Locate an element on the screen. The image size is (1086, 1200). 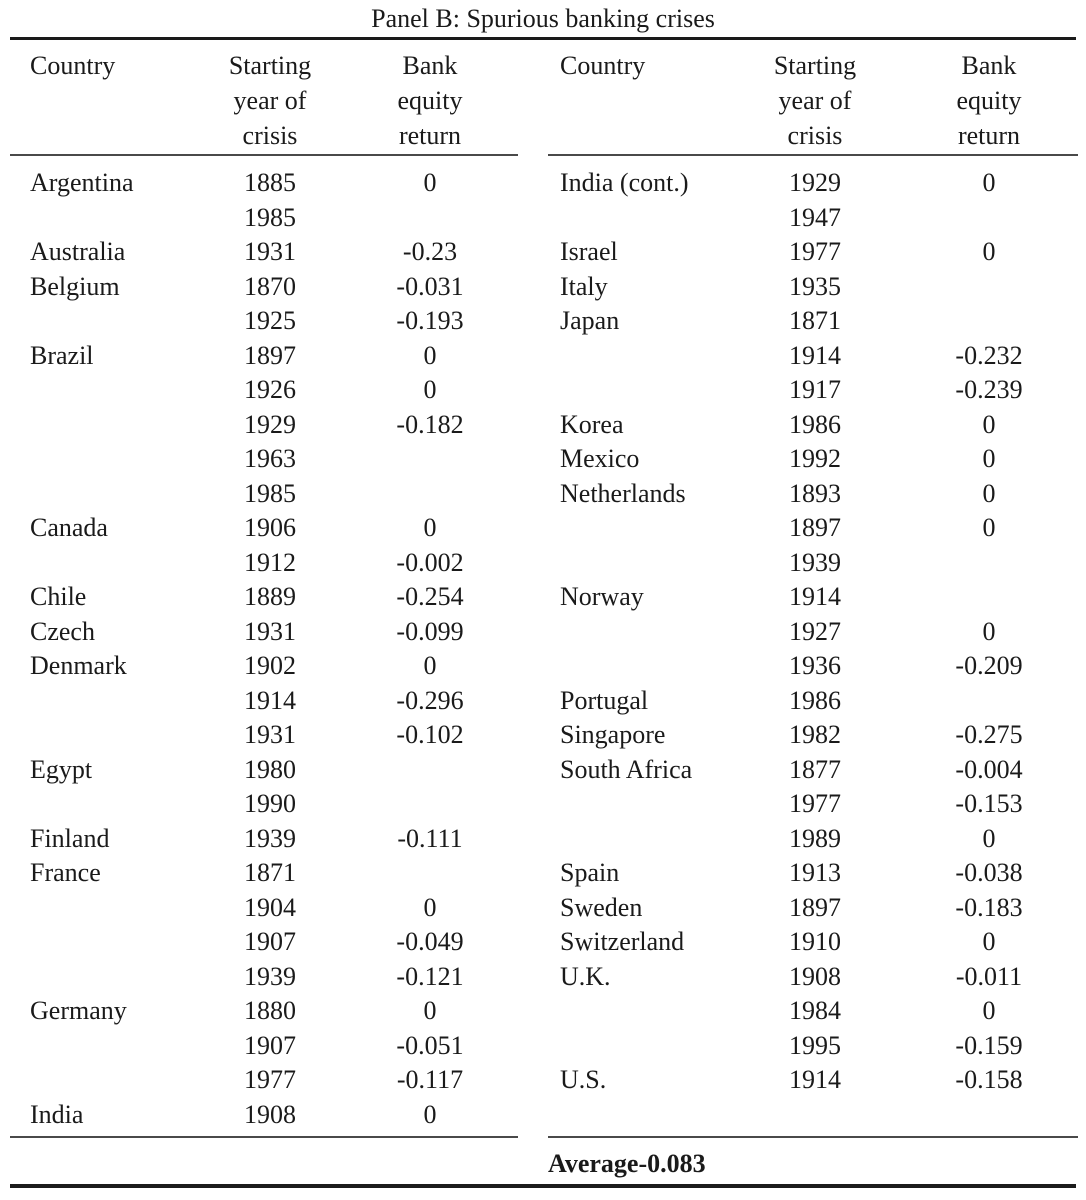
starting-year-cell: 1877 is located at coordinates (815, 769).